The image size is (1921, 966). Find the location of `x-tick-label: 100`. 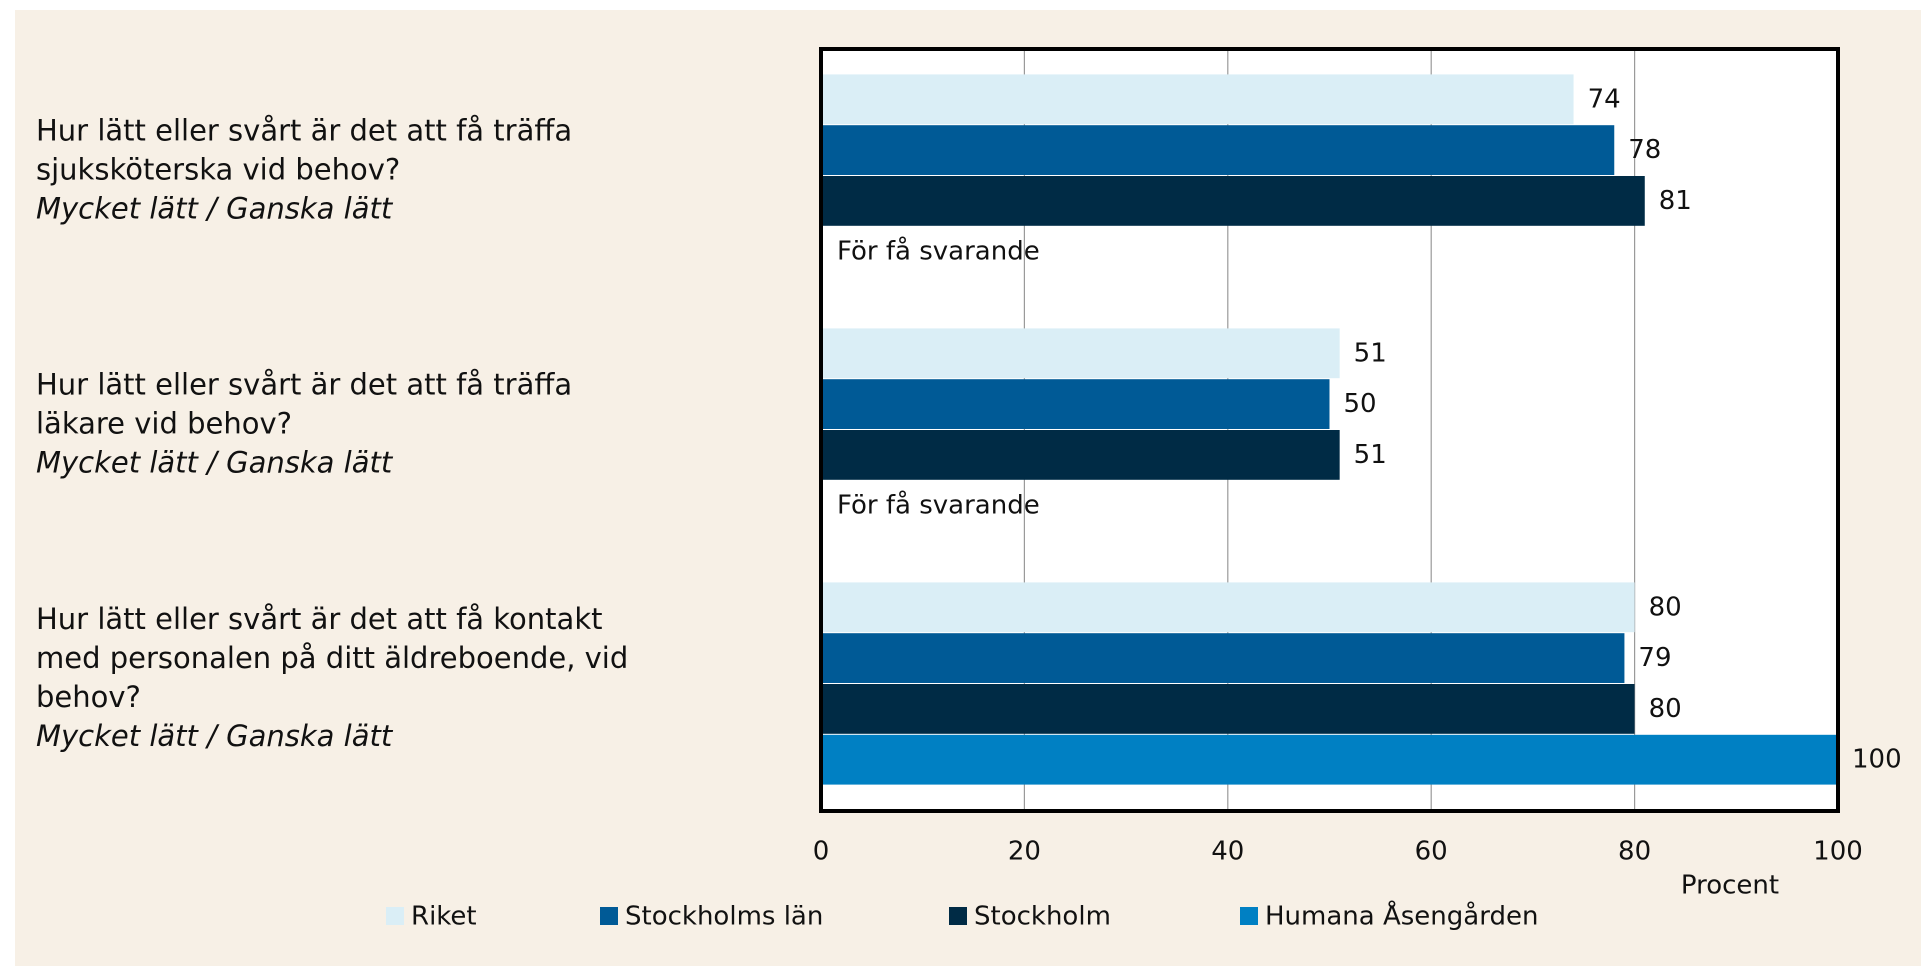

x-tick-label: 100 is located at coordinates (1838, 852).